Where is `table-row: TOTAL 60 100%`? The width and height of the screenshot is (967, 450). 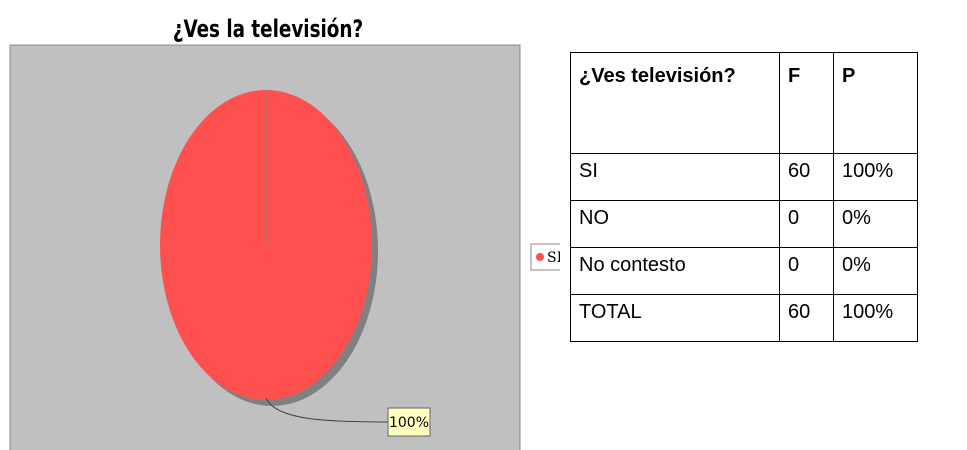 table-row: TOTAL 60 100% is located at coordinates (744, 318).